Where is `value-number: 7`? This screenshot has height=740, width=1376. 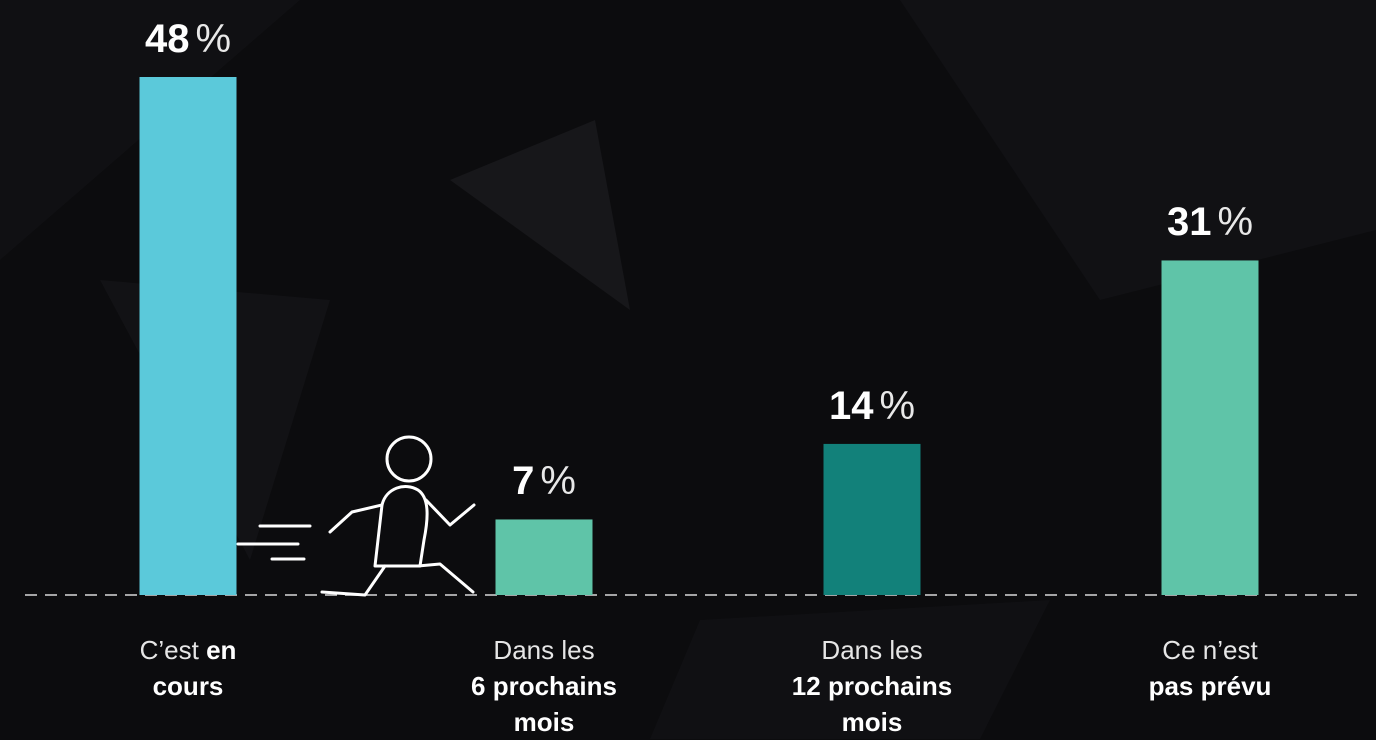
value-number: 7 is located at coordinates (523, 481).